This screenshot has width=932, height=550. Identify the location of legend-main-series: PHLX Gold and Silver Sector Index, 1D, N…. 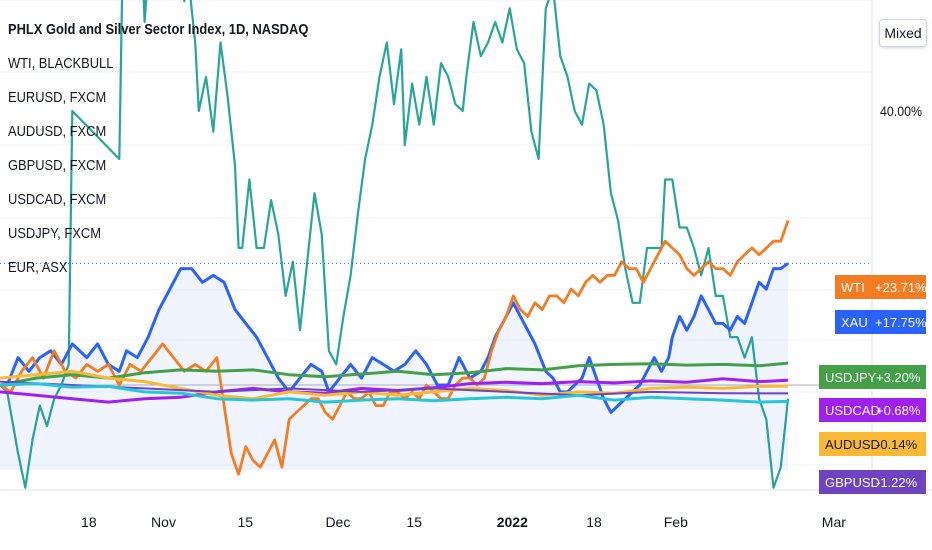
(158, 29).